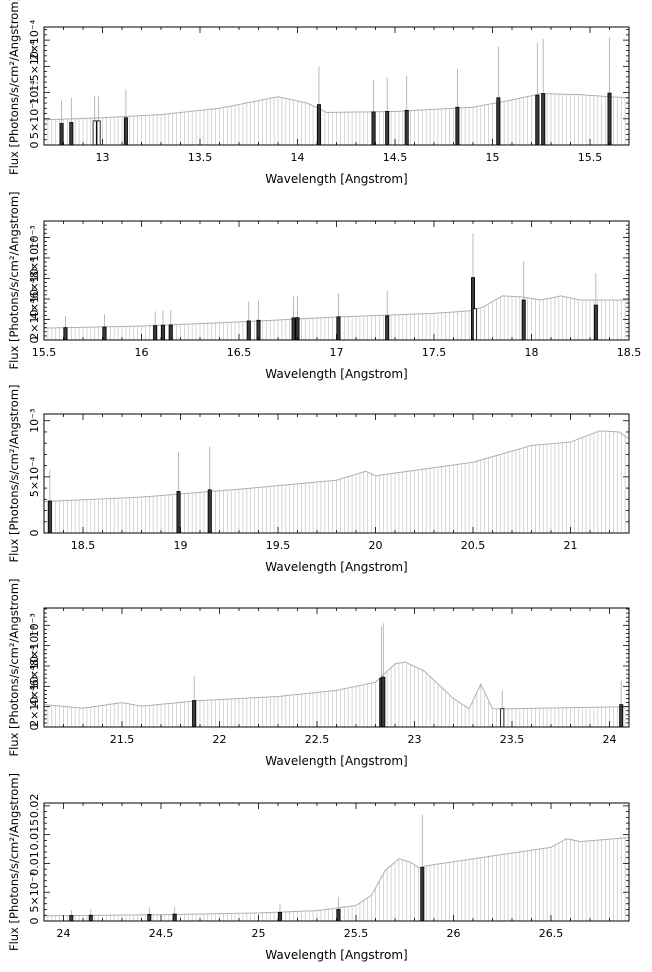  I want to click on x-tick-label: 26, so click(454, 933).